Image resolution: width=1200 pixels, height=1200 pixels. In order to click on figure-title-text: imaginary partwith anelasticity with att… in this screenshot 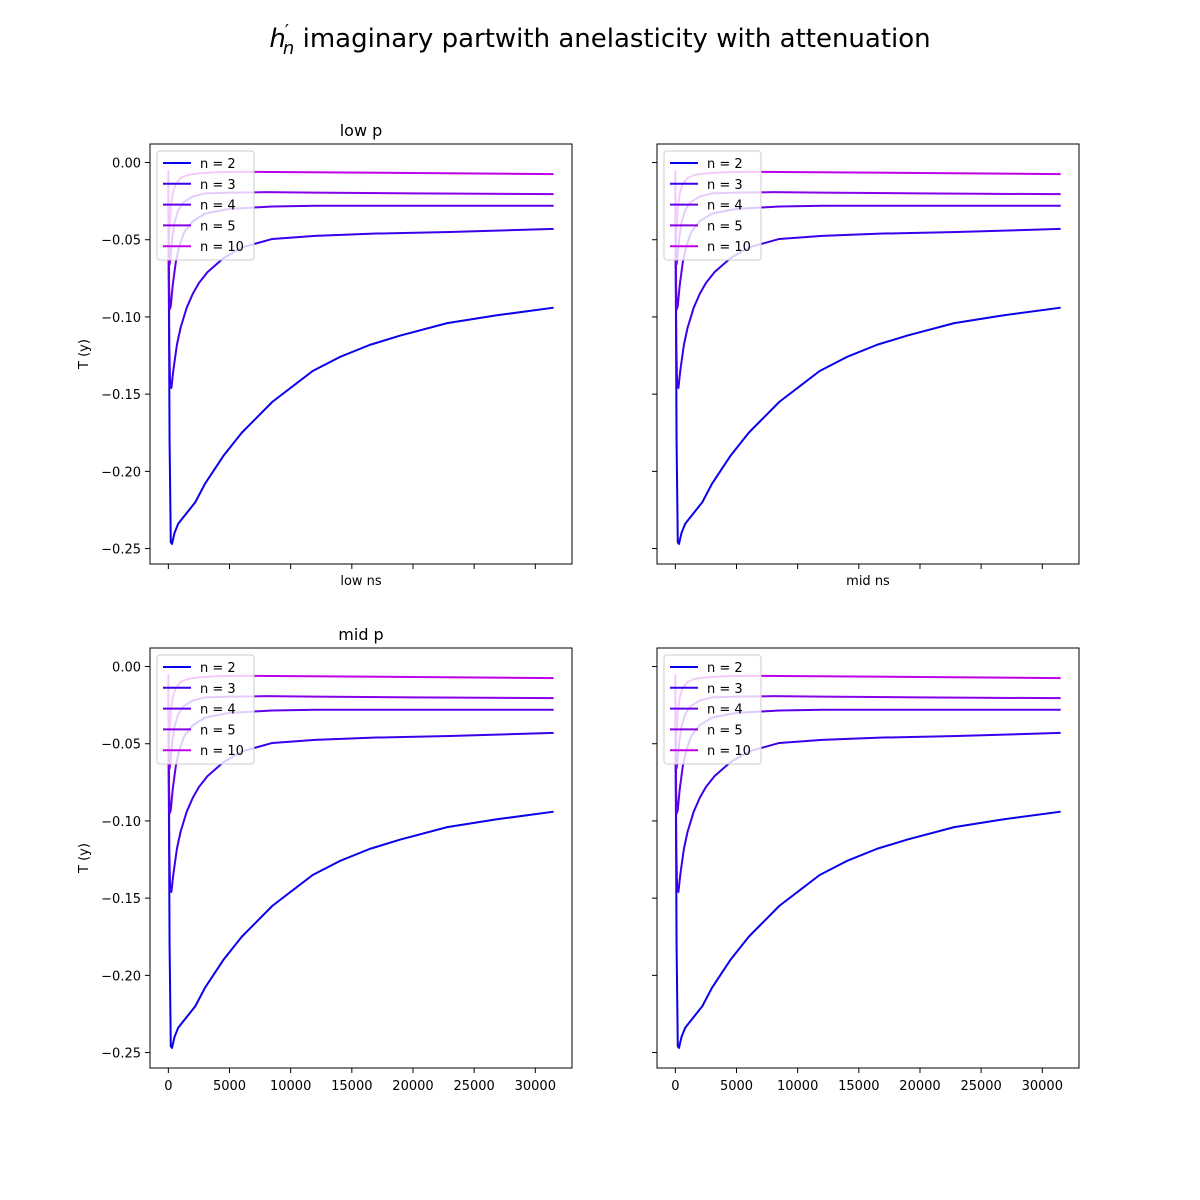, I will do `click(612, 39)`.